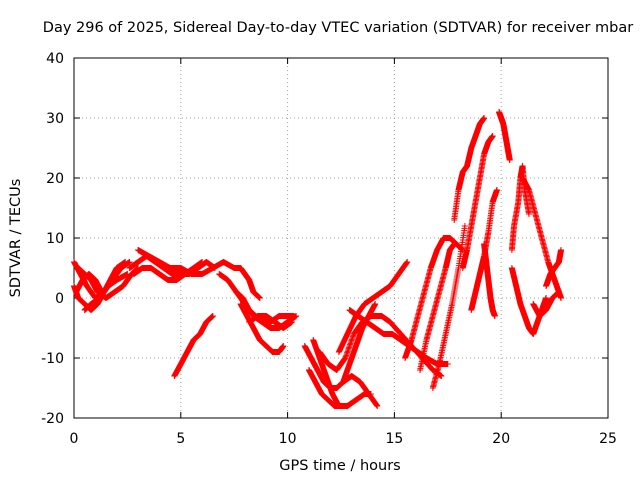  Describe the element at coordinates (288, 439) in the screenshot. I see `x-tick-label: 10` at that location.